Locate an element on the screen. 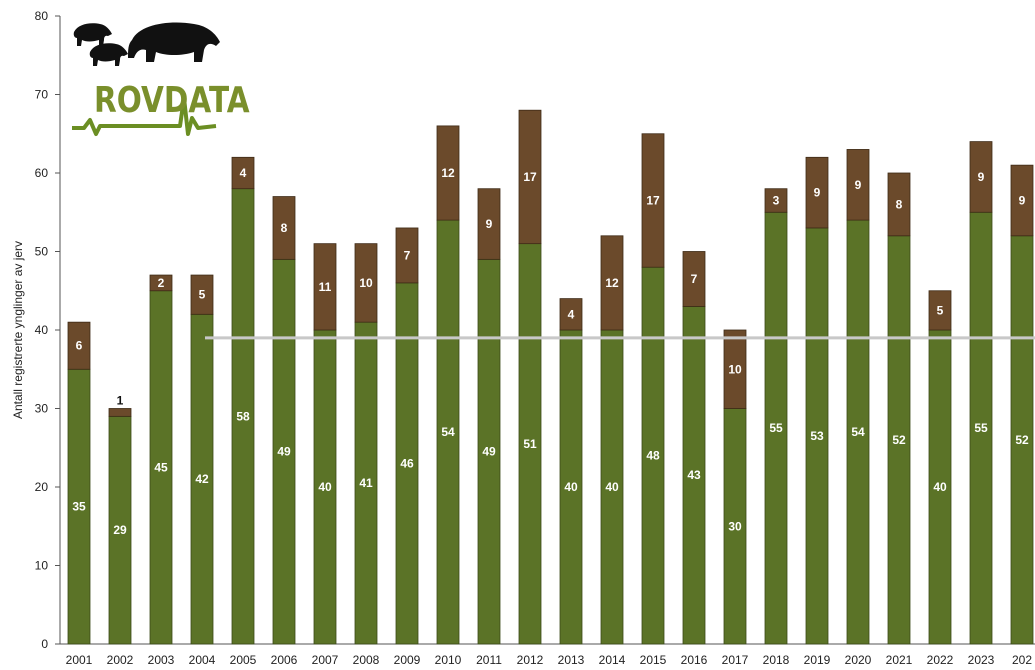 The height and width of the screenshot is (670, 1035). data-label-top: 3 is located at coordinates (776, 200).